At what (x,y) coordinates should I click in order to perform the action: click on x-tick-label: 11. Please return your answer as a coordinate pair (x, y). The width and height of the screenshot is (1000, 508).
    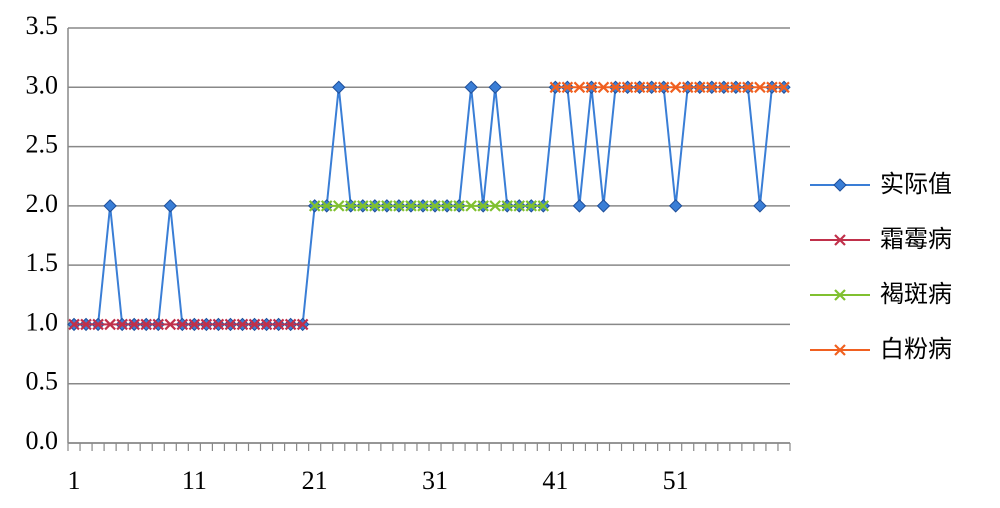
    Looking at the image, I should click on (194, 480).